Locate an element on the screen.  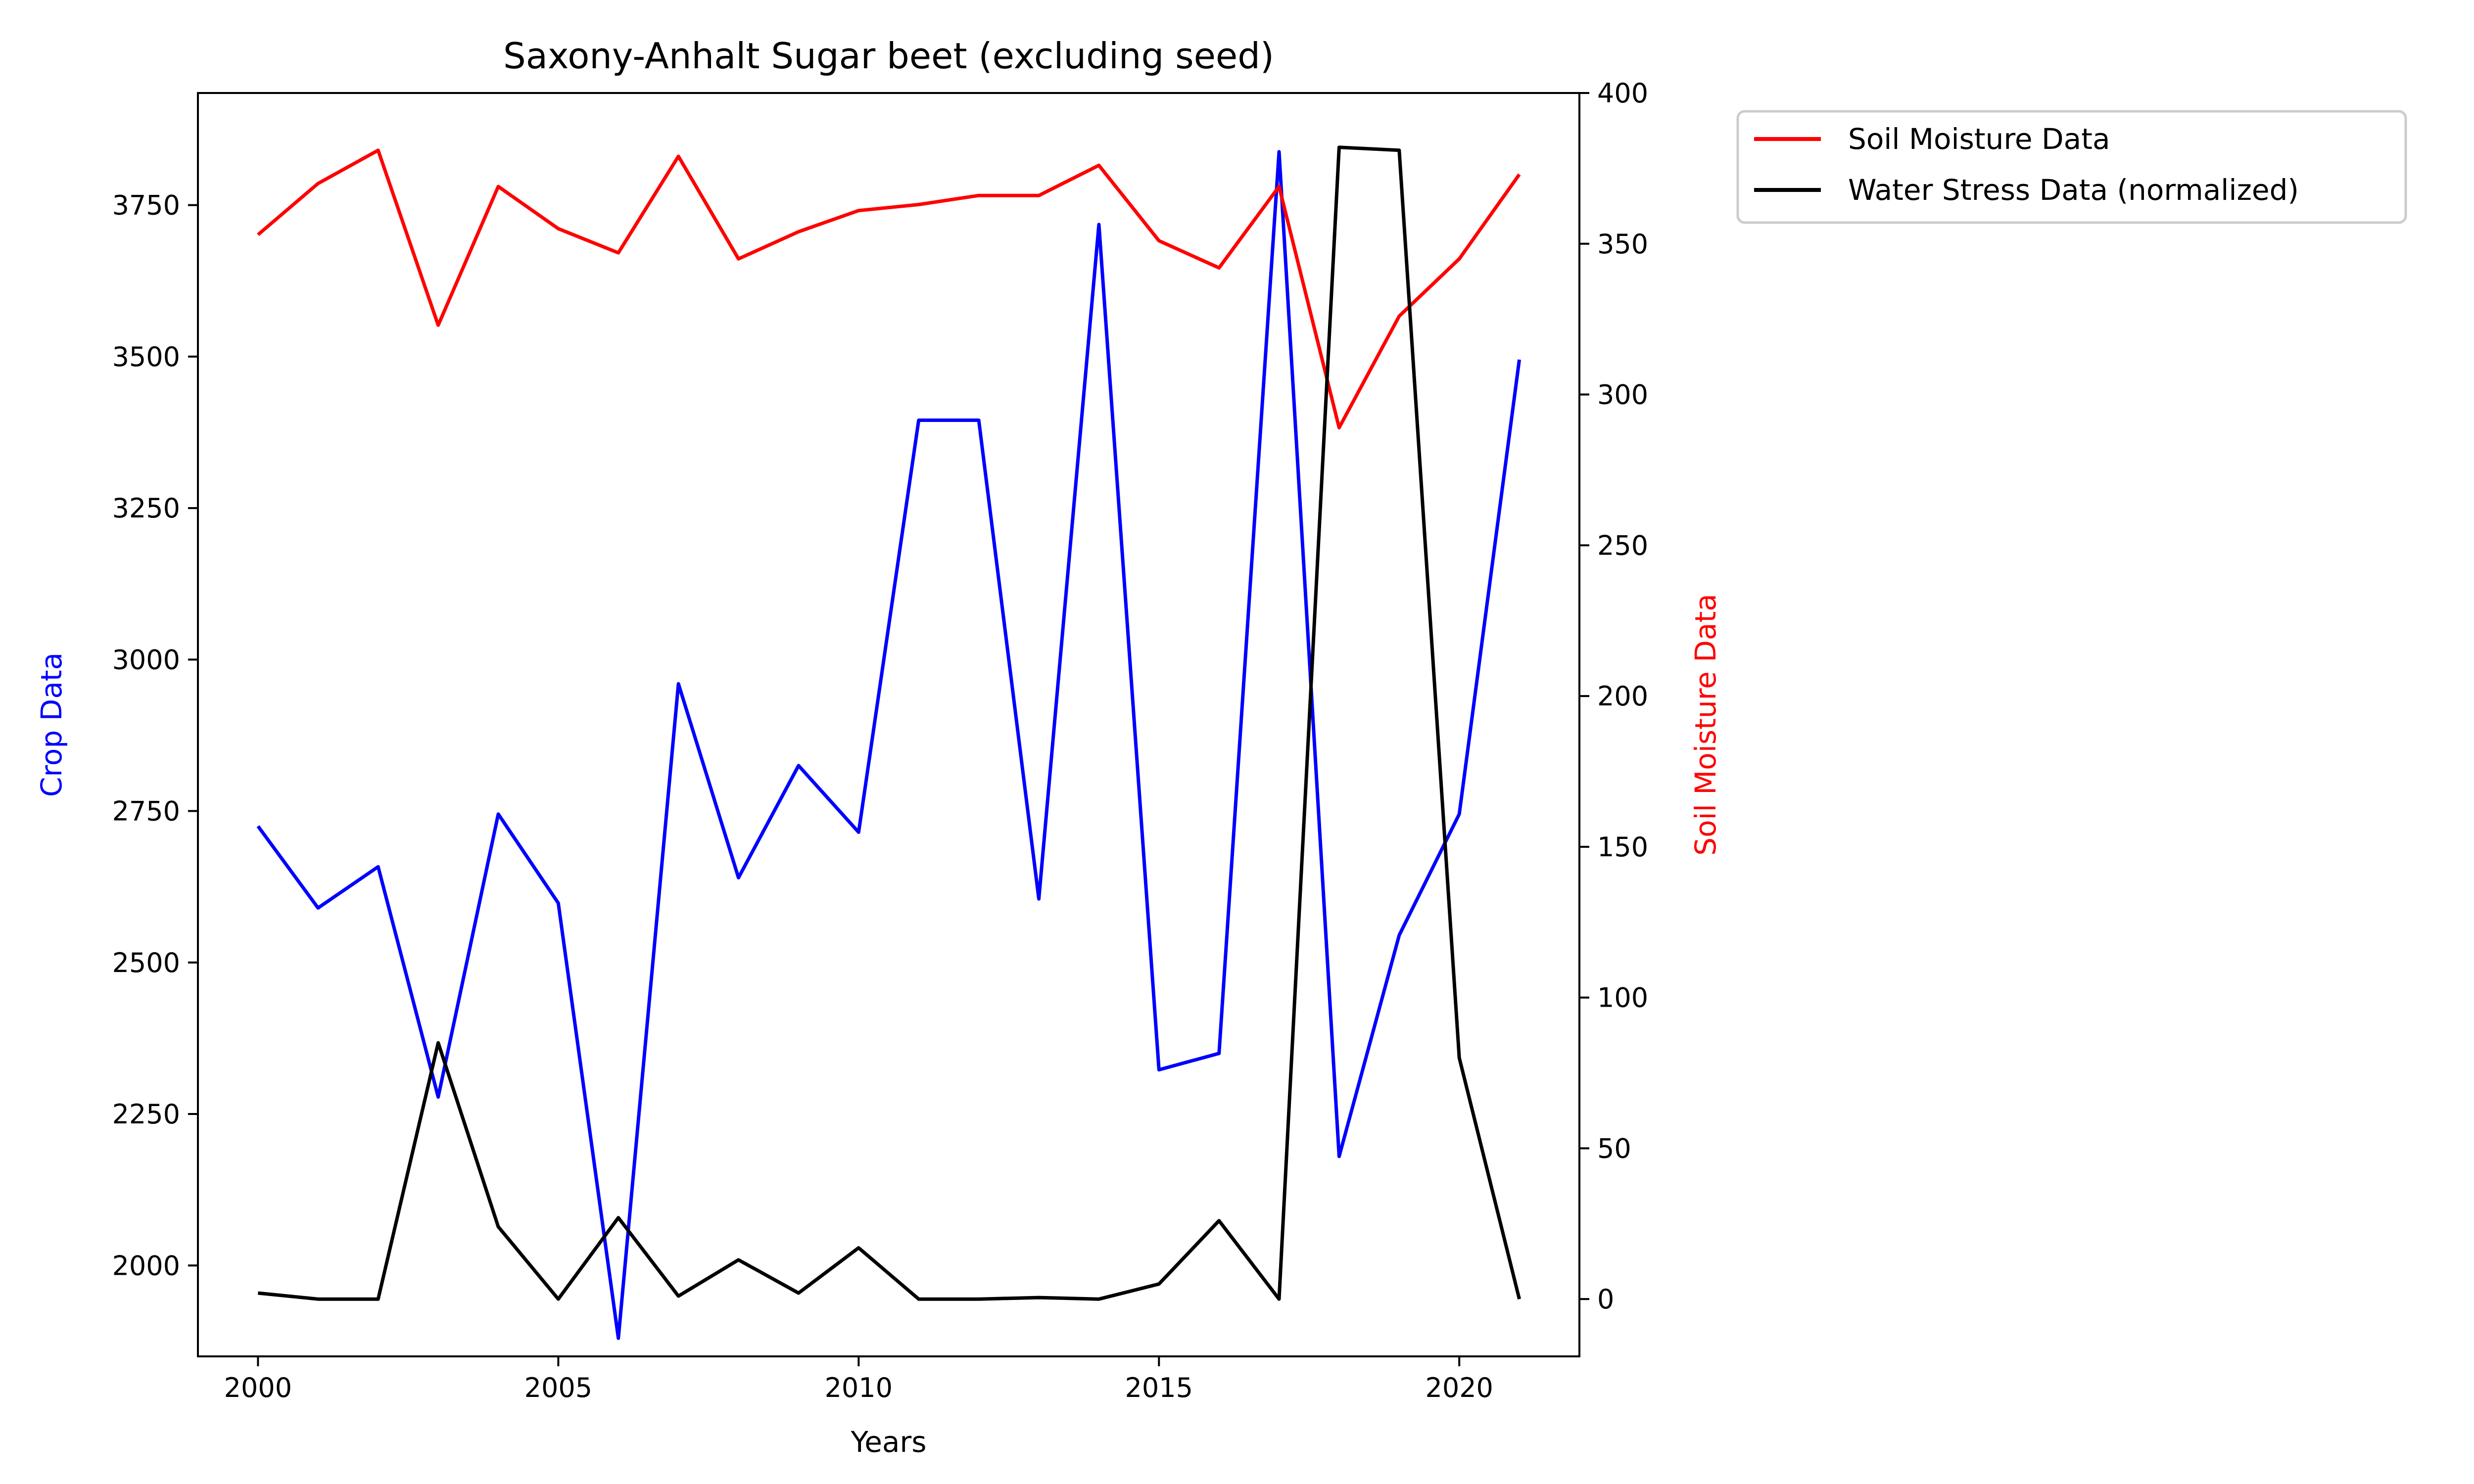
x-tick-label: 2010 is located at coordinates (859, 1387).